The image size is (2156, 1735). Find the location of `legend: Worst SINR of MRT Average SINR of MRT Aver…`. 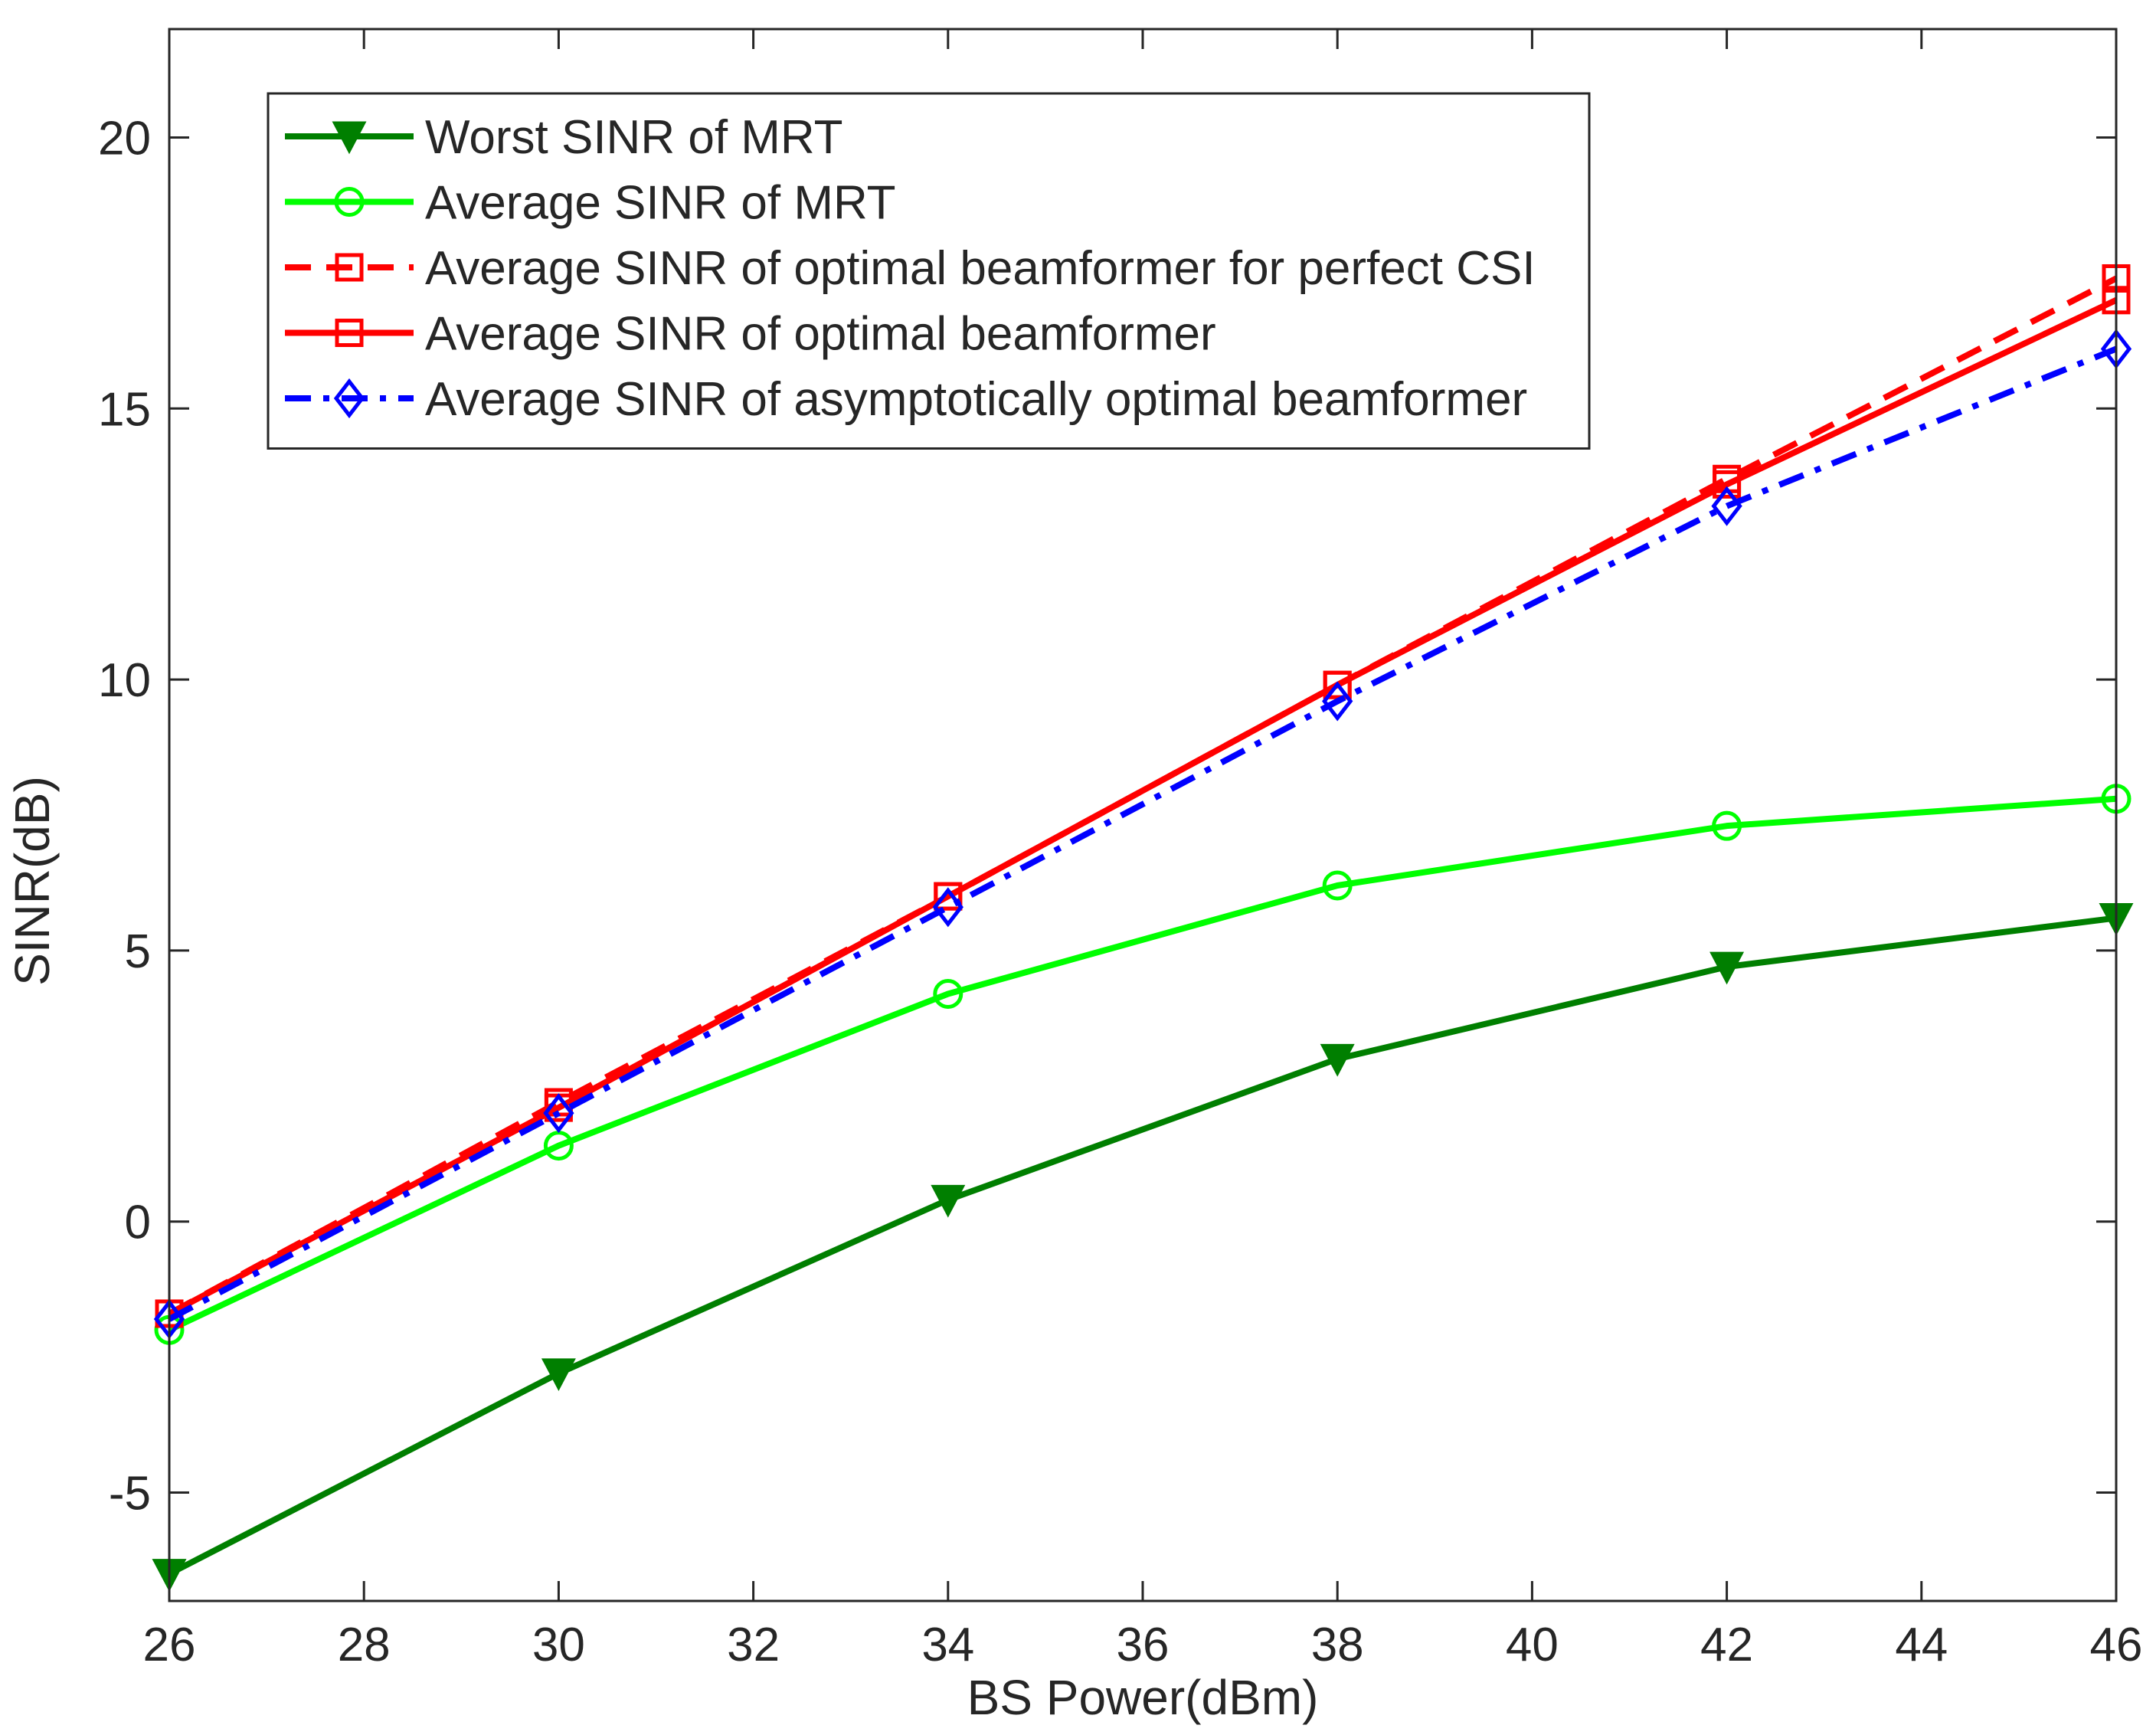

legend: Worst SINR of MRT Average SINR of MRT Aver… is located at coordinates (929, 271).